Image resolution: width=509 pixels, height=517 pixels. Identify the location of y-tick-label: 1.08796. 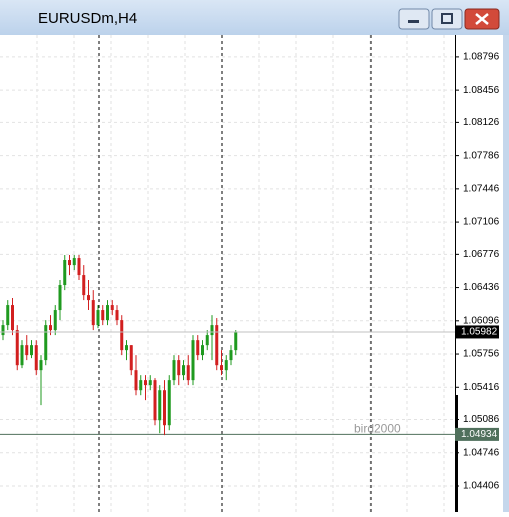
(481, 57).